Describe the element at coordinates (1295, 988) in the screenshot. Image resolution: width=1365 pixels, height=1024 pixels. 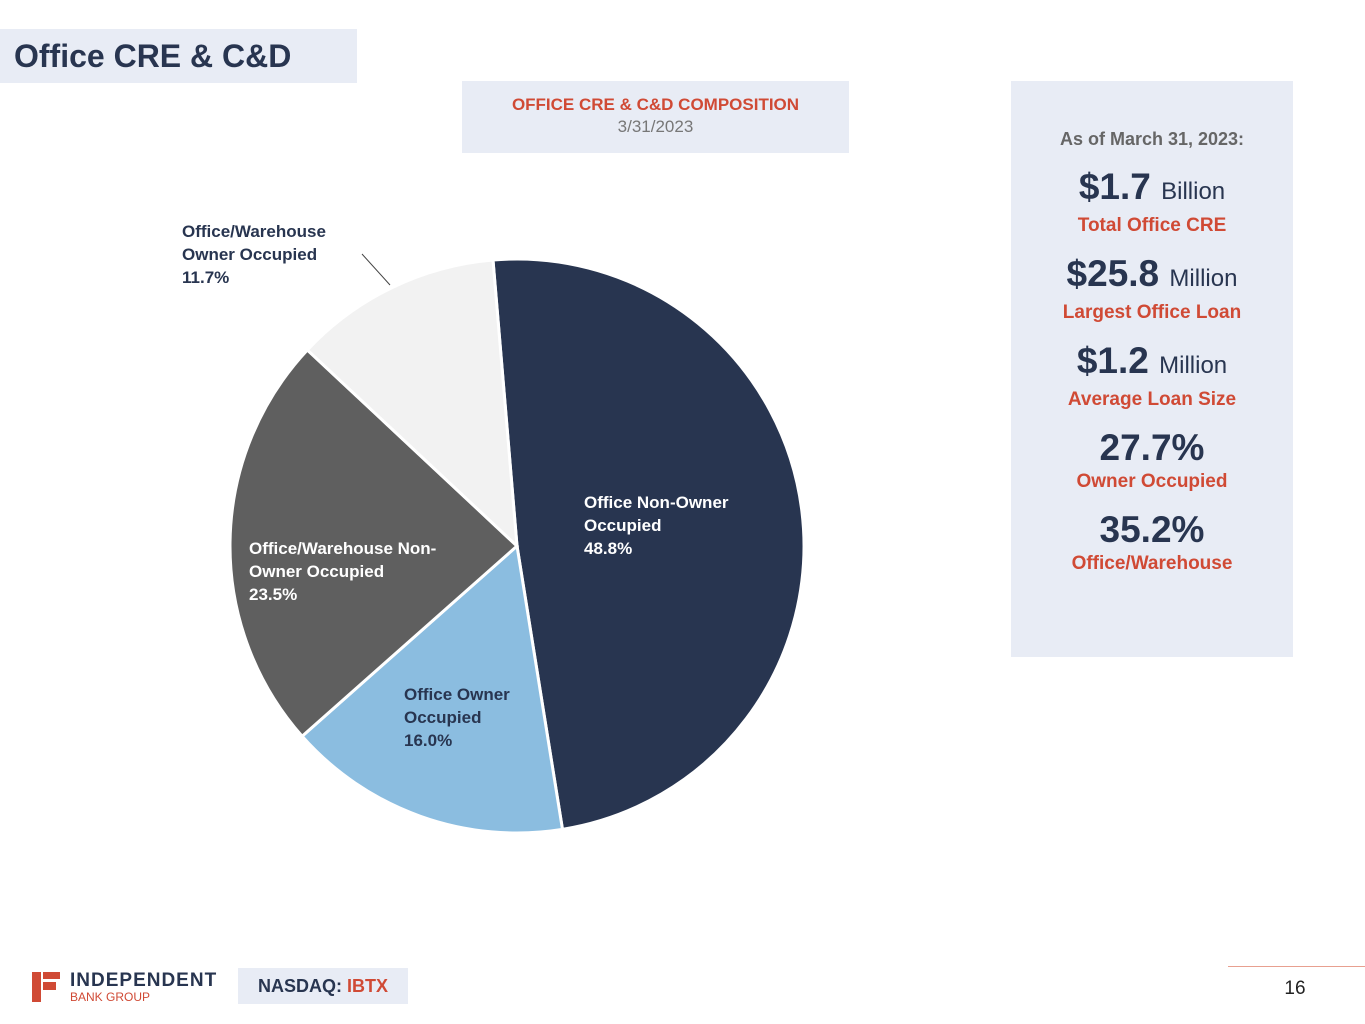
I see `page-number: 16` at that location.